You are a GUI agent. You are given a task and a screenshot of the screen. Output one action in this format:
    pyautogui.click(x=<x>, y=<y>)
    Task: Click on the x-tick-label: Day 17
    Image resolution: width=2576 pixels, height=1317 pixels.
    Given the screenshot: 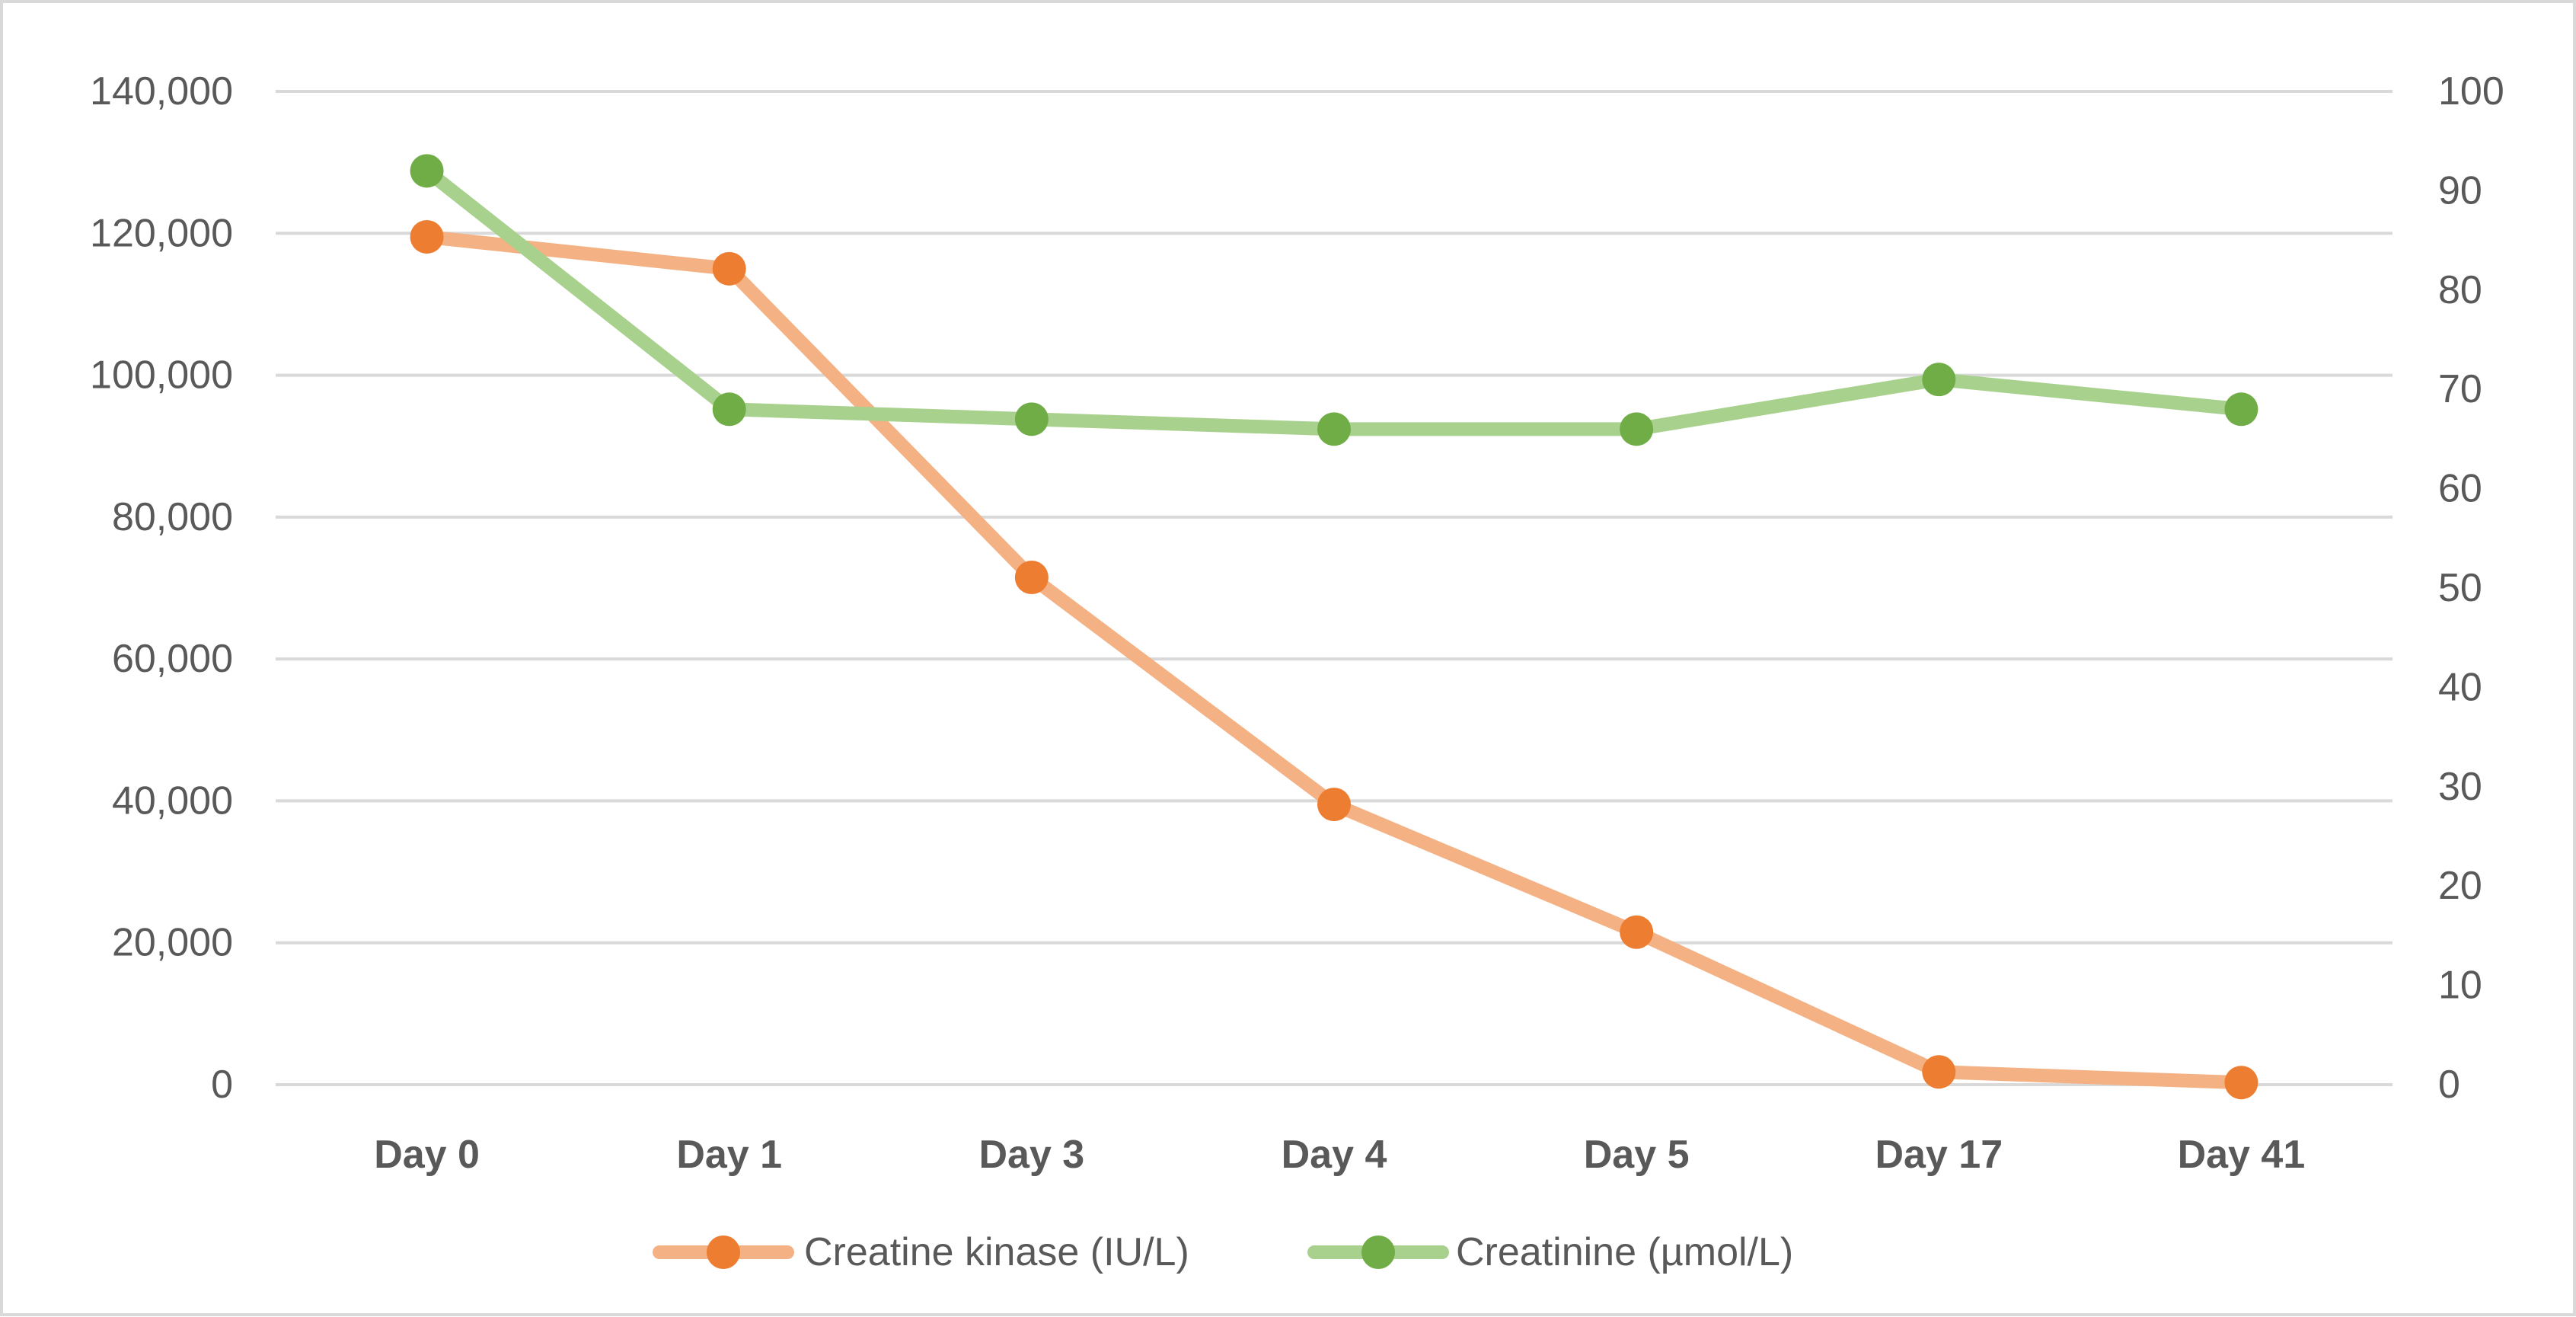 What is the action you would take?
    pyautogui.click(x=1939, y=1155)
    